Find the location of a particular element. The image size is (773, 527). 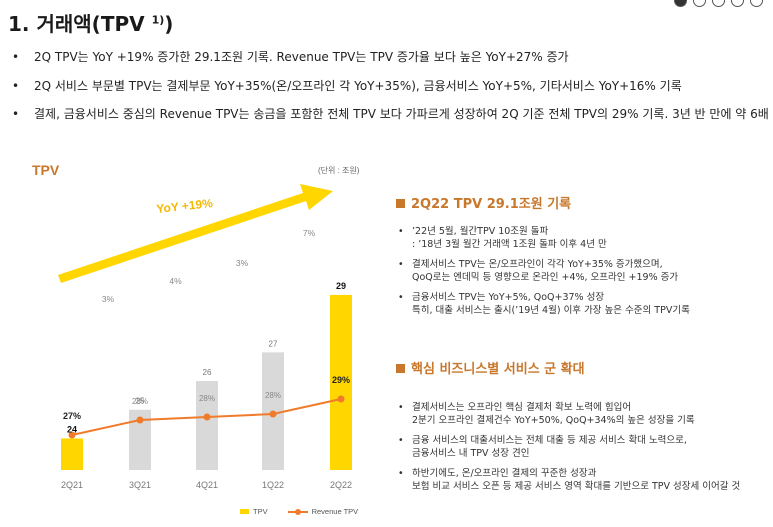

list-item-line: 금융서비스 내 TPV 성장 견인 is located at coordinates (471, 453).